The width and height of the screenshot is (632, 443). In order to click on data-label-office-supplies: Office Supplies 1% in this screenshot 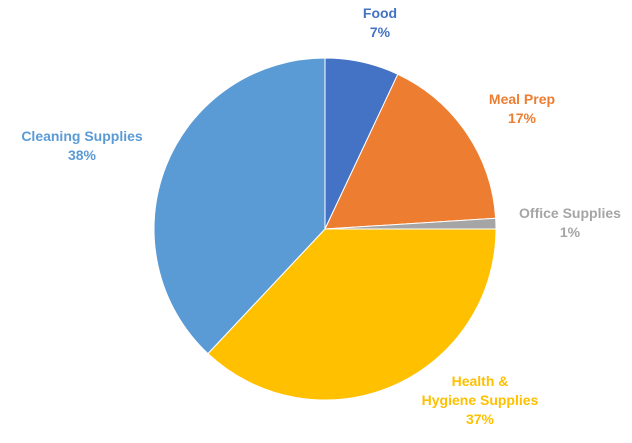, I will do `click(570, 222)`.